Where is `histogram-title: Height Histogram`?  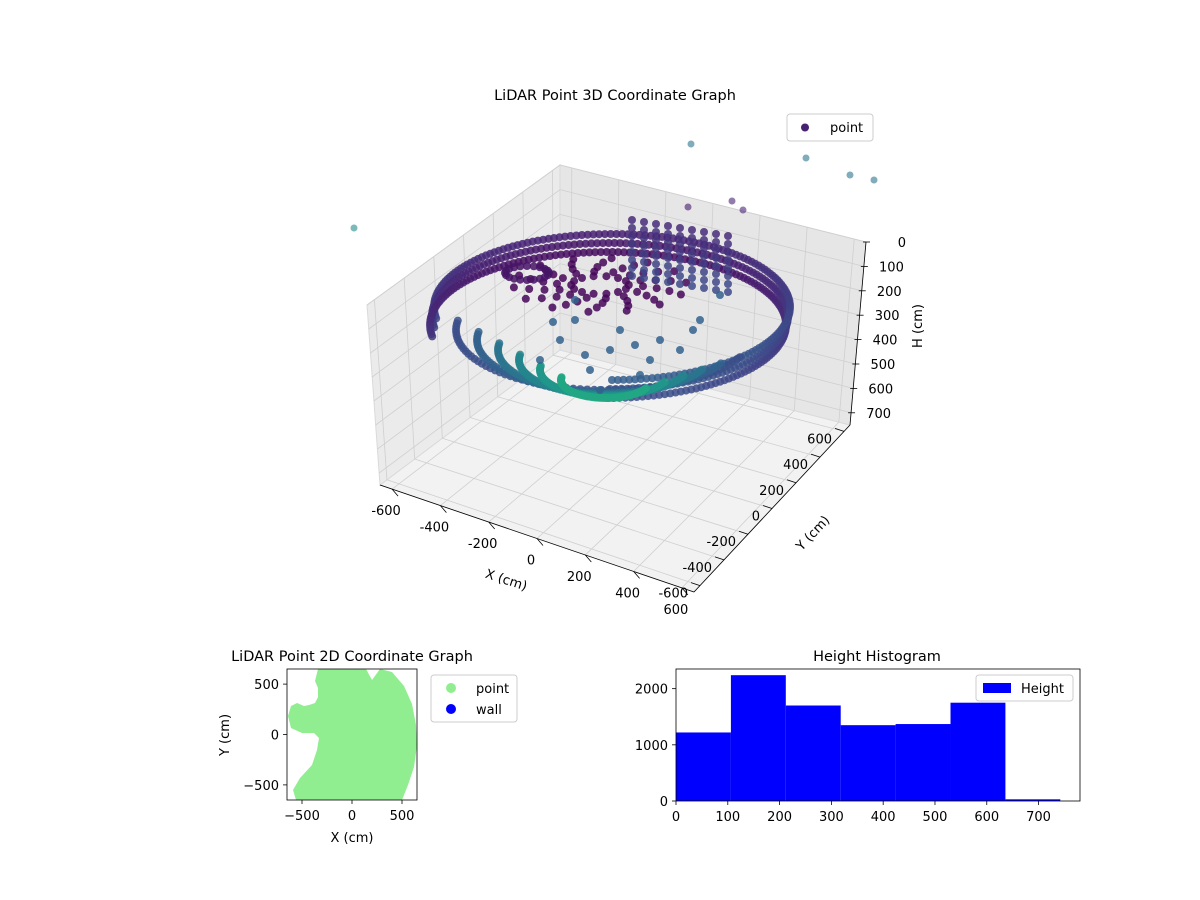 histogram-title: Height Histogram is located at coordinates (877, 657).